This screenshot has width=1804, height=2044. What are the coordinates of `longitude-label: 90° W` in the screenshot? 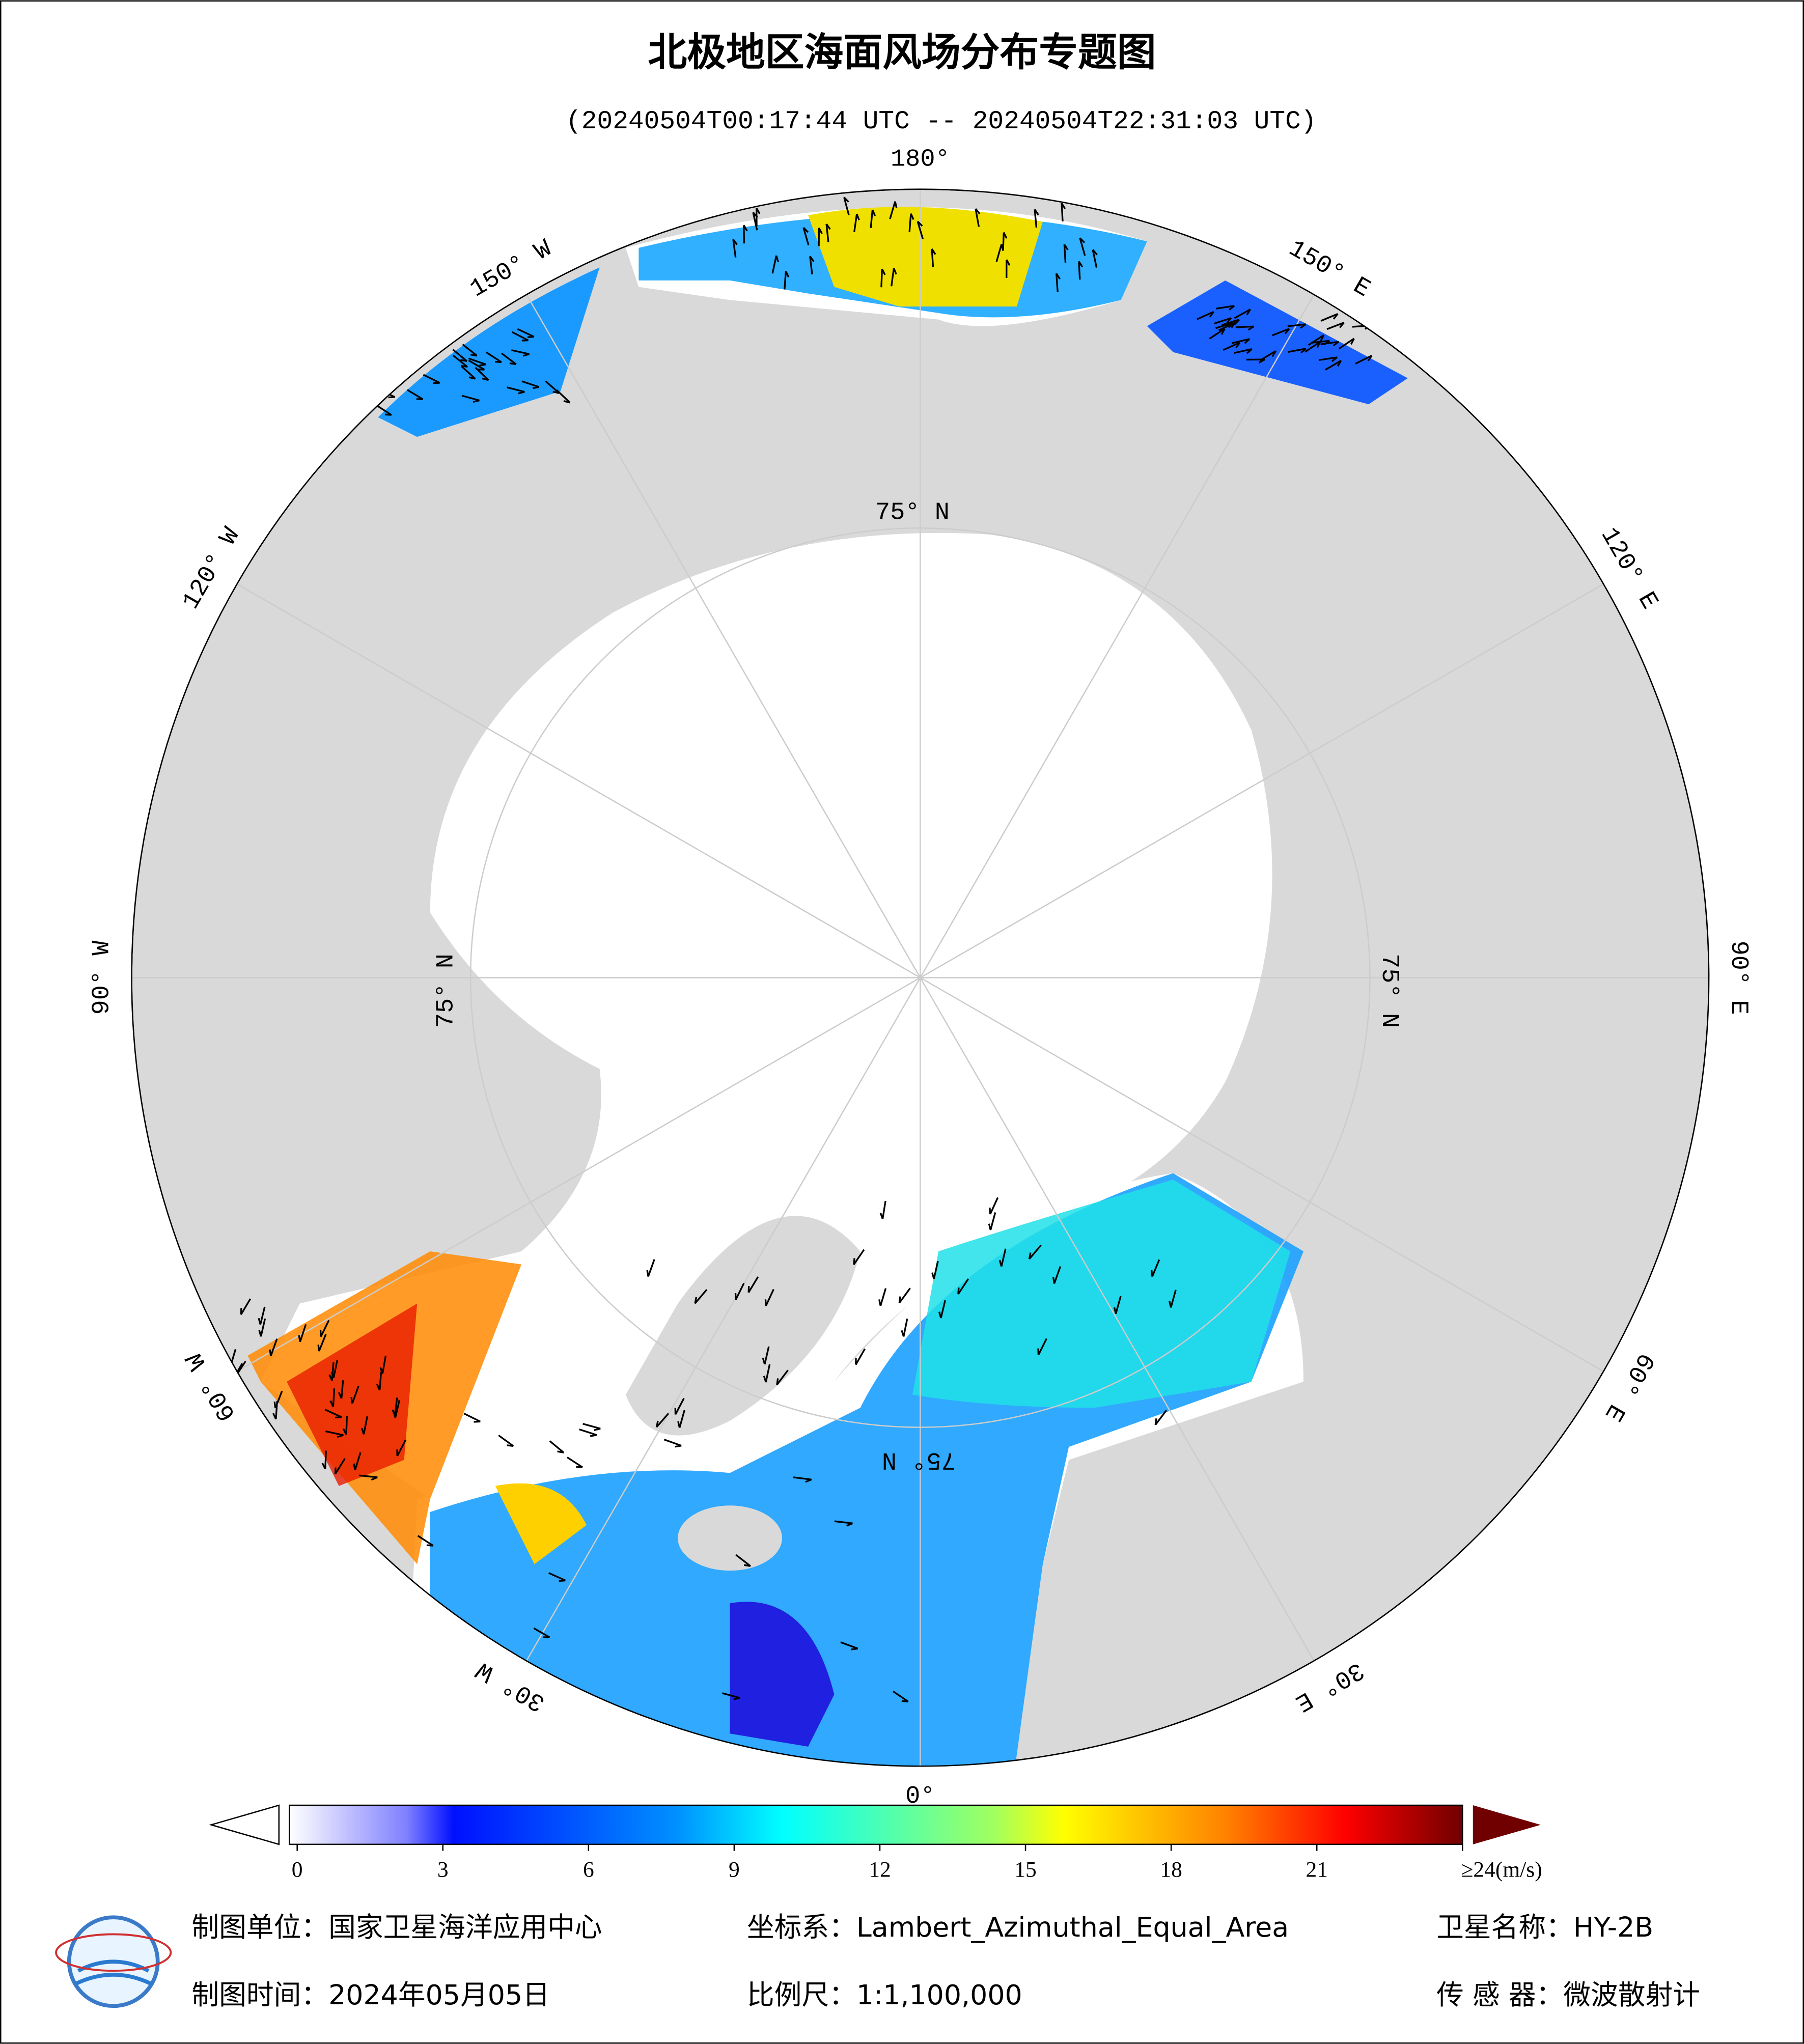 It's located at (102, 977).